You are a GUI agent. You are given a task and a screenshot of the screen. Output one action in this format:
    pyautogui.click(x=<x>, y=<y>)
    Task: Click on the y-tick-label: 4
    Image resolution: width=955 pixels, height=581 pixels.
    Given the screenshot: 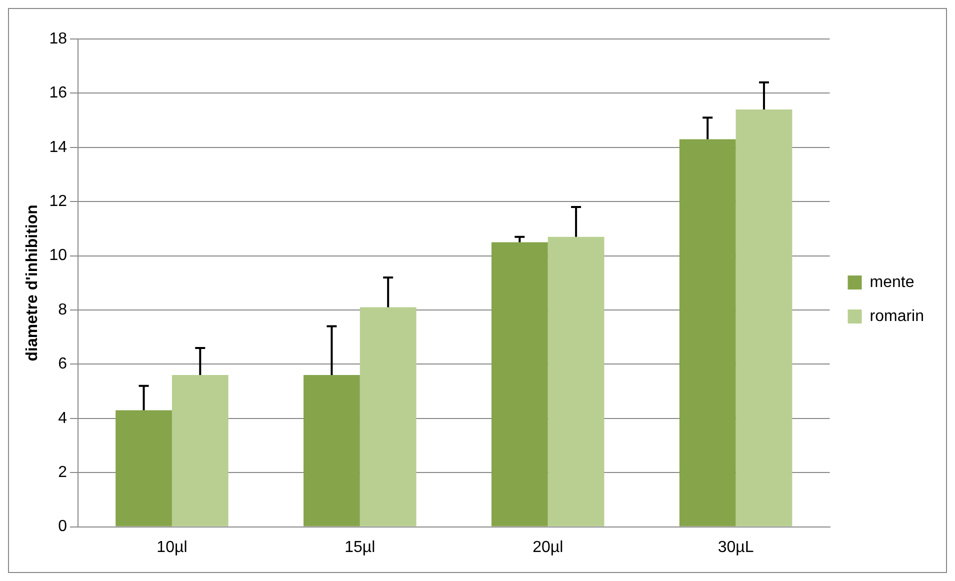 What is the action you would take?
    pyautogui.click(x=63, y=418)
    